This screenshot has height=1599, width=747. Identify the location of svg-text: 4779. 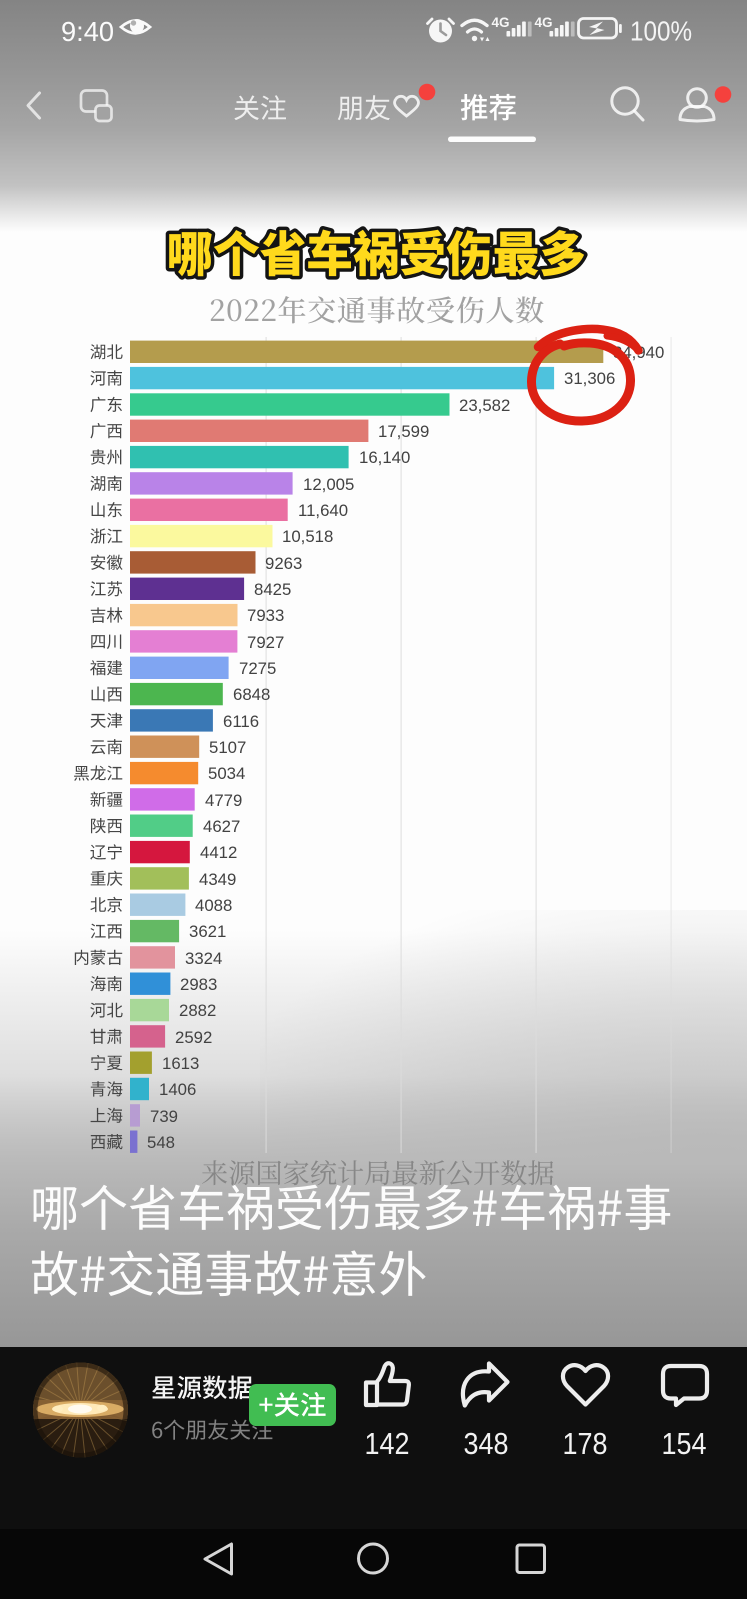
(223, 800).